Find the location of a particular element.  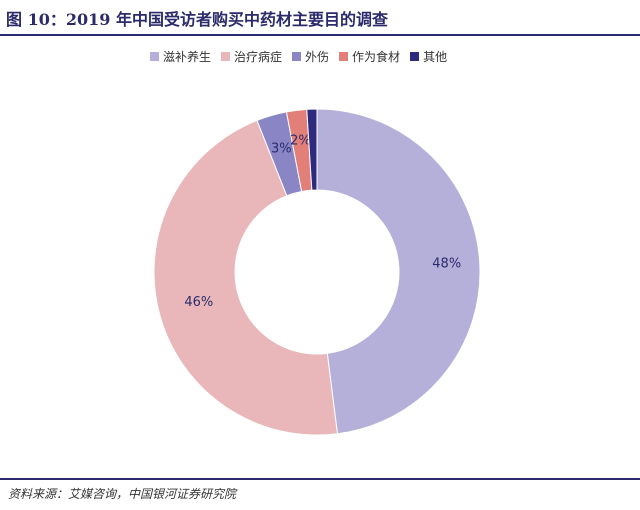

legend-label: 治疗病症 is located at coordinates (258, 56).